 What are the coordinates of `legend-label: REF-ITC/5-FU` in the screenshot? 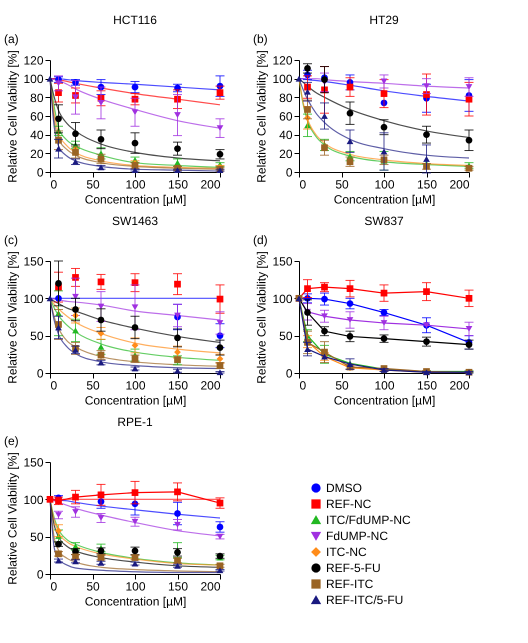 It's located at (365, 600).